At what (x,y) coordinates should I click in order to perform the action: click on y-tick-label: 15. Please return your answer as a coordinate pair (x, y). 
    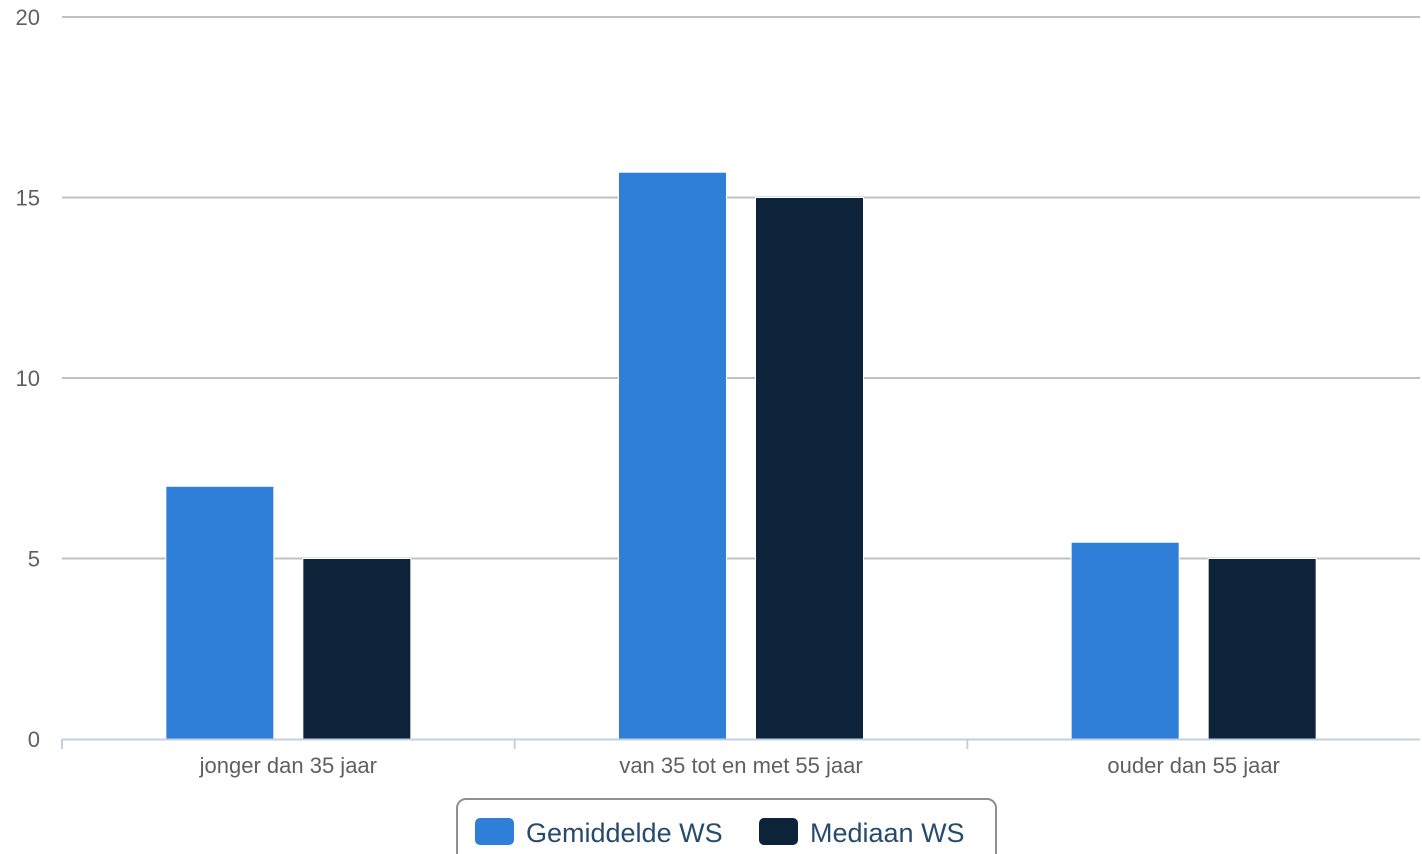
    Looking at the image, I should click on (28, 198).